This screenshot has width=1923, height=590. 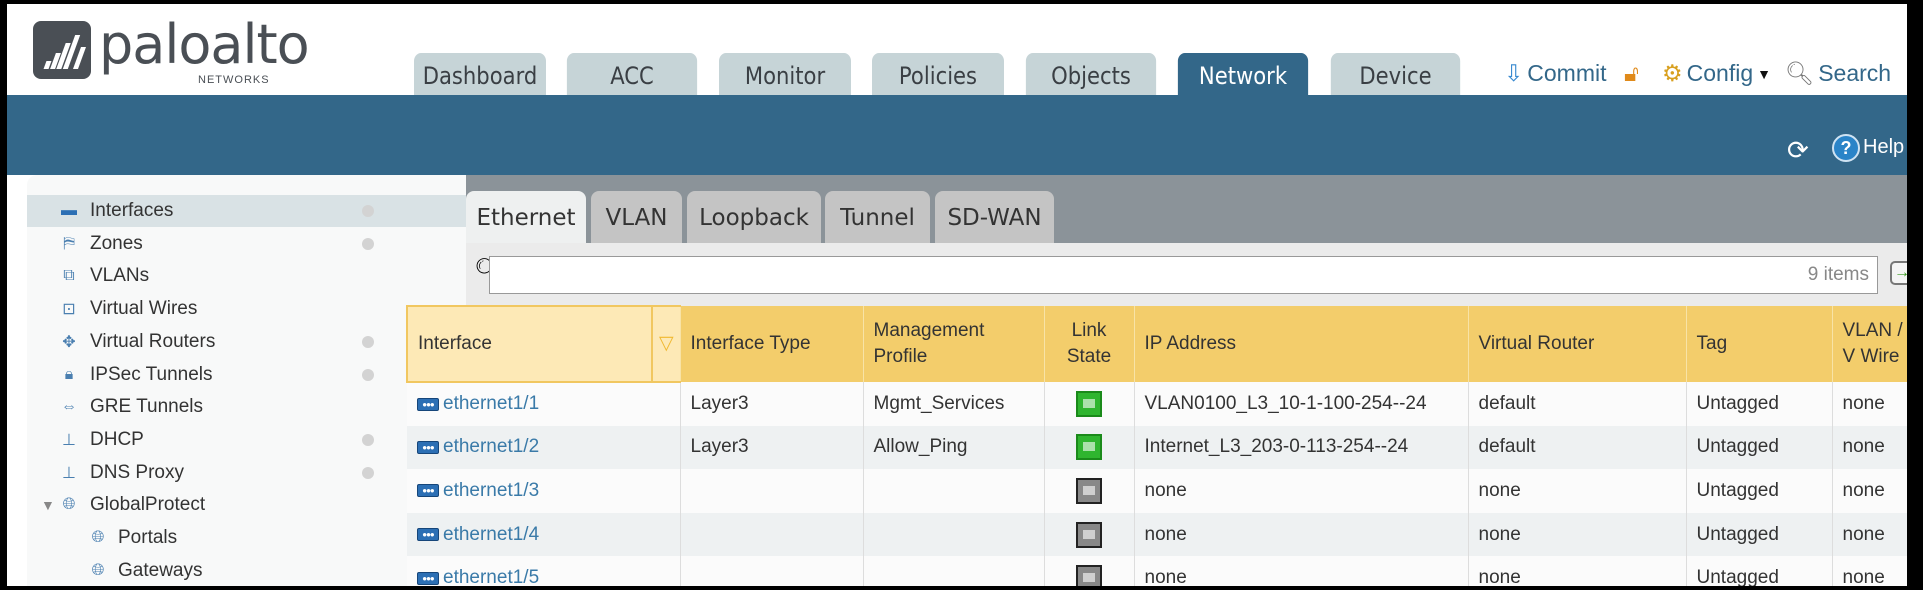 What do you see at coordinates (69, 505) in the screenshot?
I see `globalprotect-icon: 🌐︎` at bounding box center [69, 505].